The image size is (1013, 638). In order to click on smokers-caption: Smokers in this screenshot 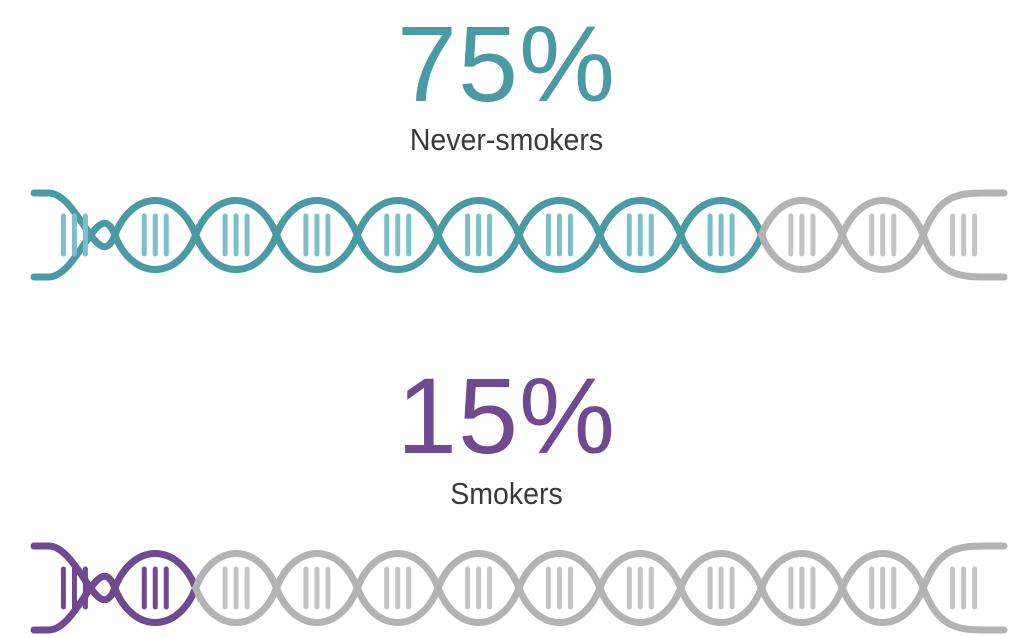, I will do `click(506, 493)`.